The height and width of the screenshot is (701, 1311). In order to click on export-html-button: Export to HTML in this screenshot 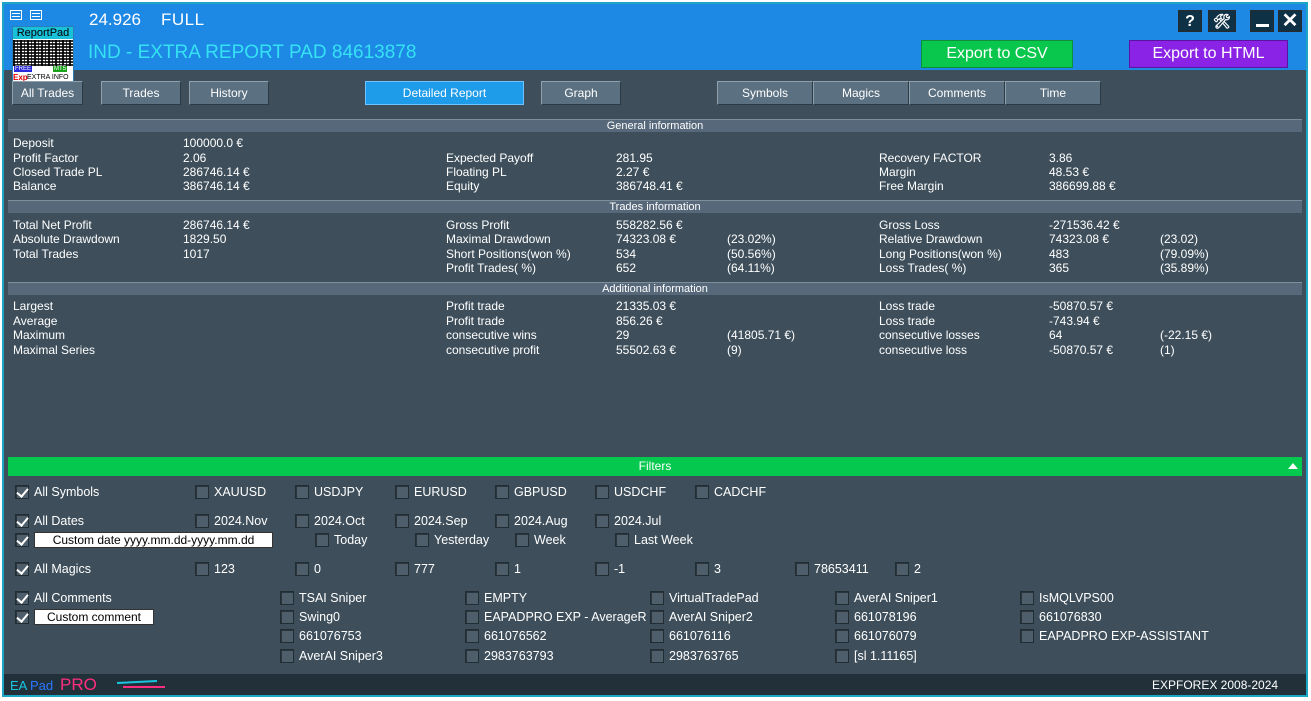, I will do `click(1208, 54)`.